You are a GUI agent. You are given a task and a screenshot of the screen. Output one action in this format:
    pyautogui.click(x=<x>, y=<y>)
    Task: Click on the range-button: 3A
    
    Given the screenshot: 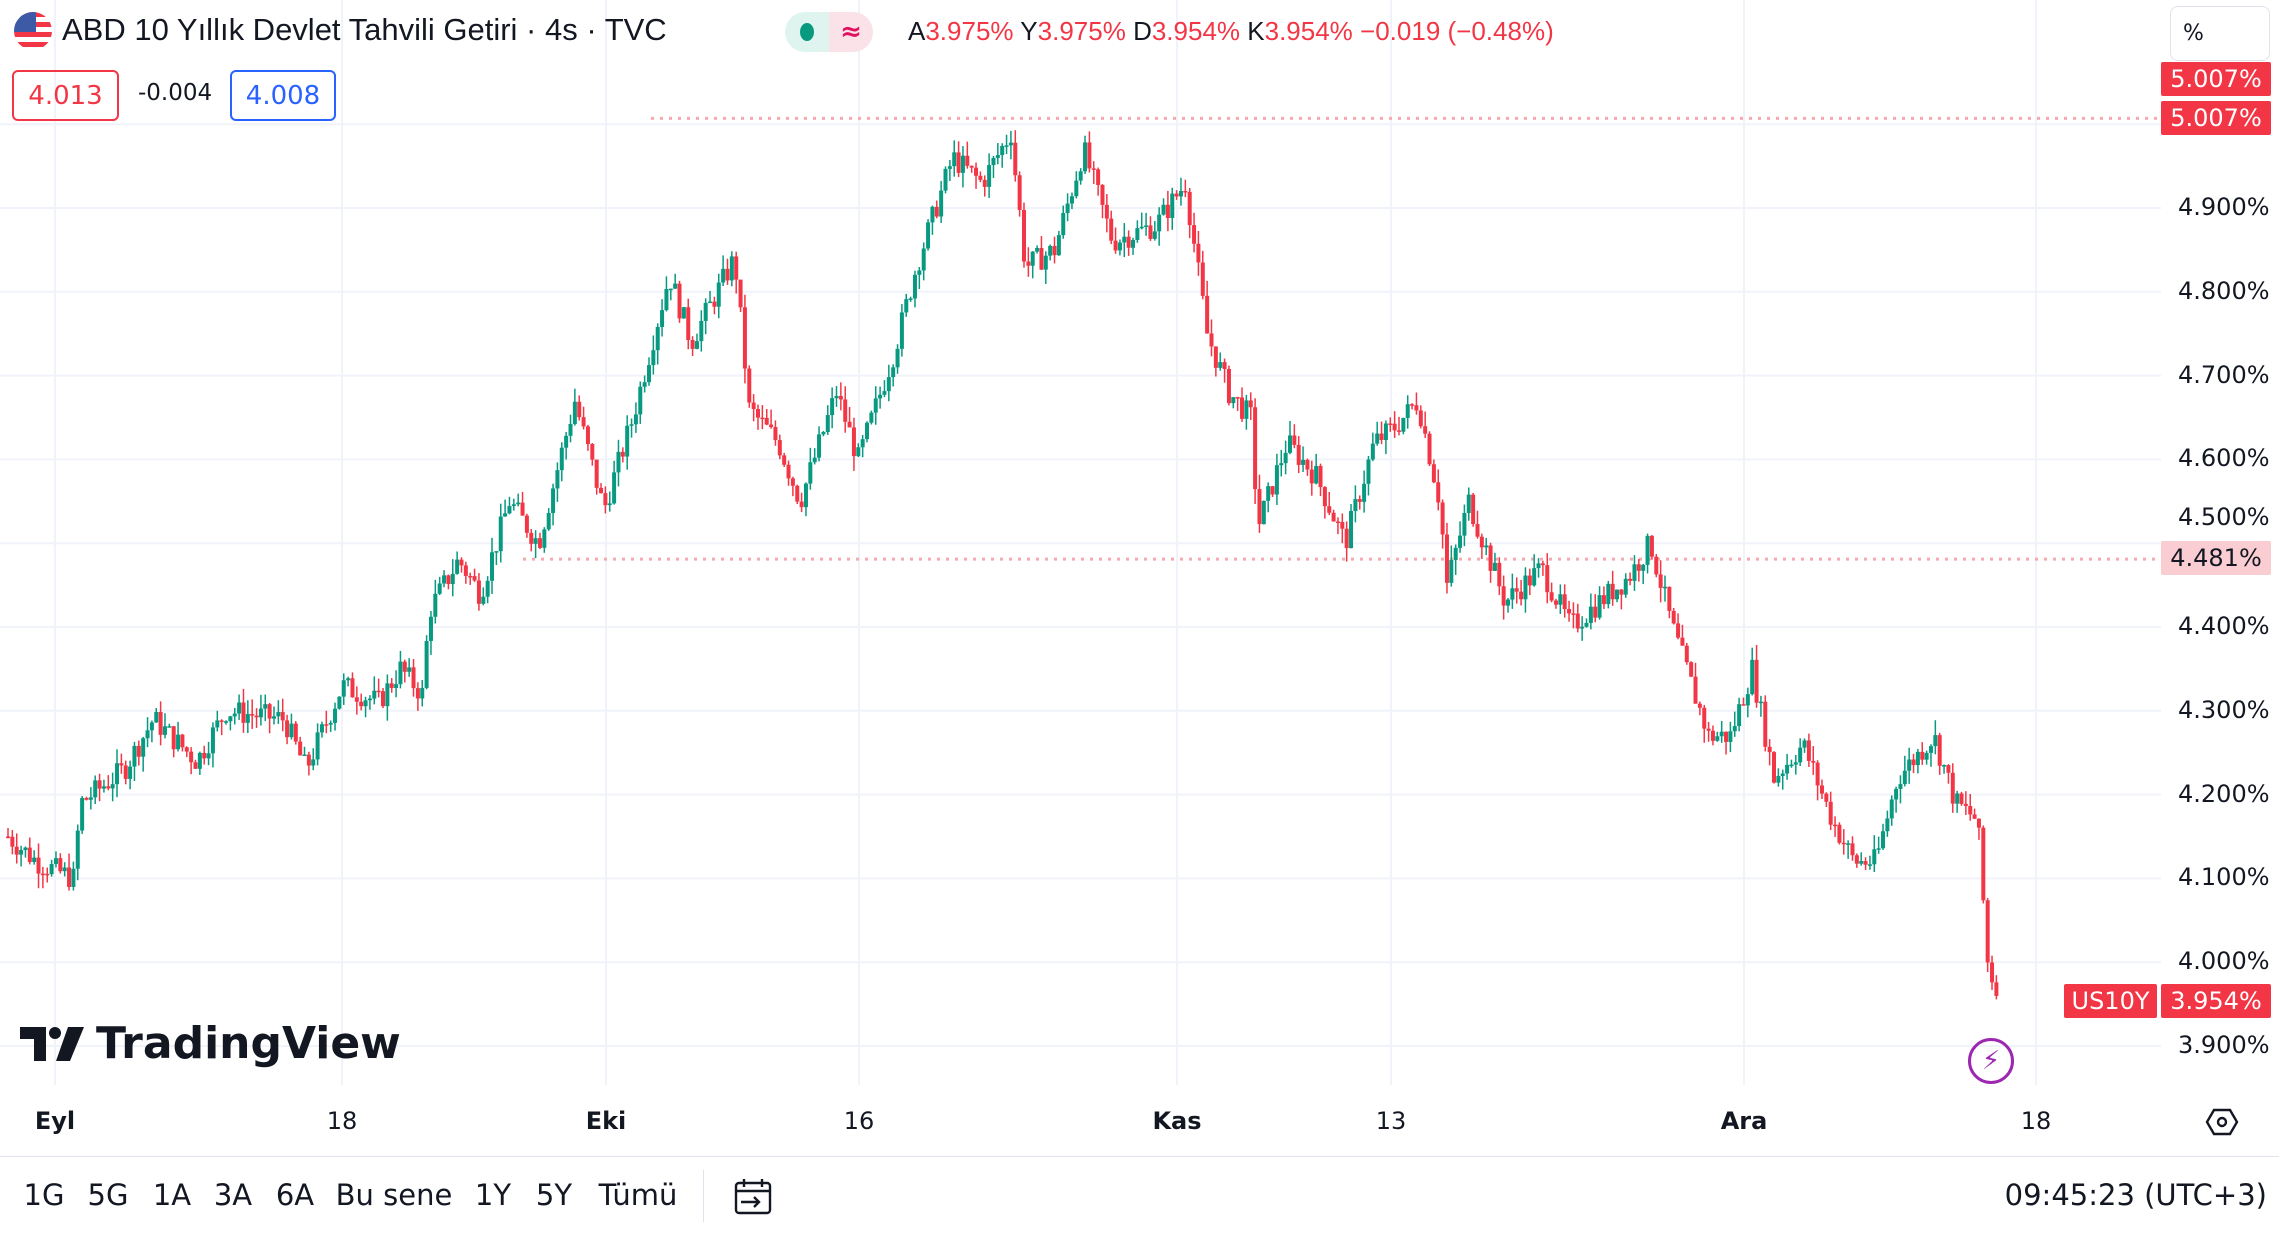 What is the action you would take?
    pyautogui.click(x=233, y=1195)
    